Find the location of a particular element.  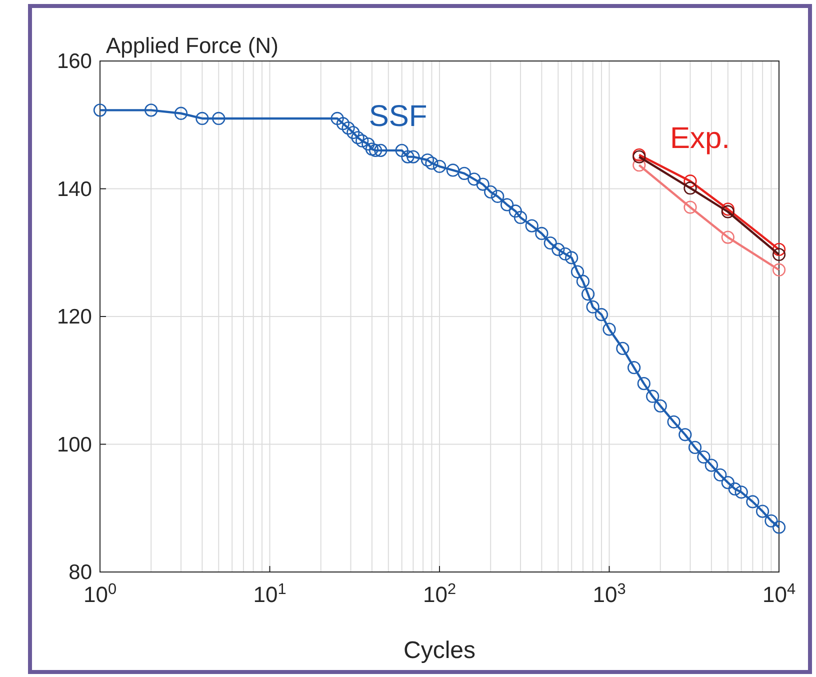

x-tick-label: 10$^{3}$ is located at coordinates (609, 593).